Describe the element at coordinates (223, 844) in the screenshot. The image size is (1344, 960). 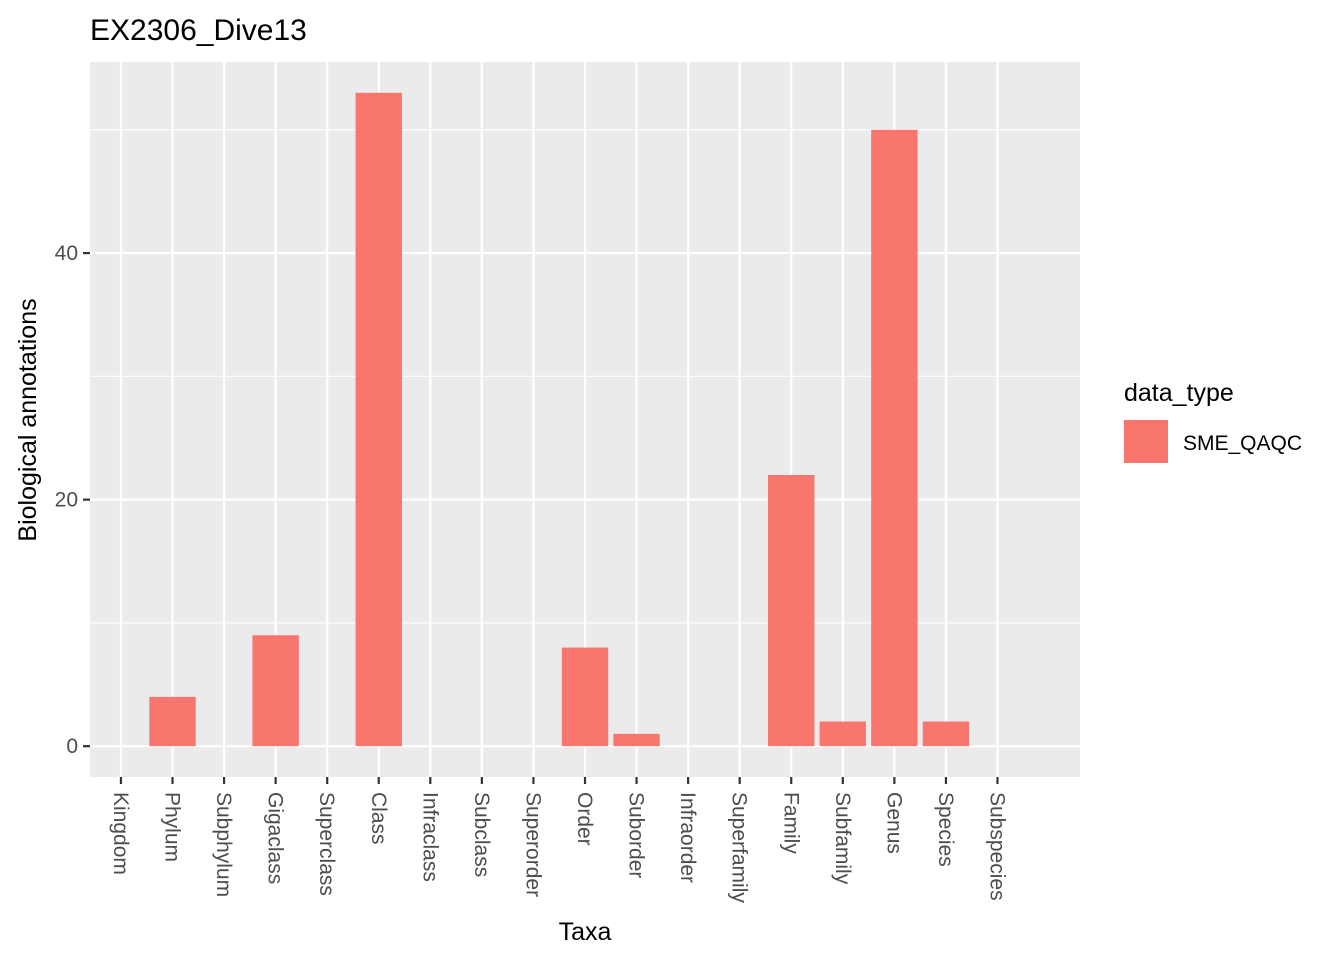
I see `x-tick-label: Subphylum` at that location.